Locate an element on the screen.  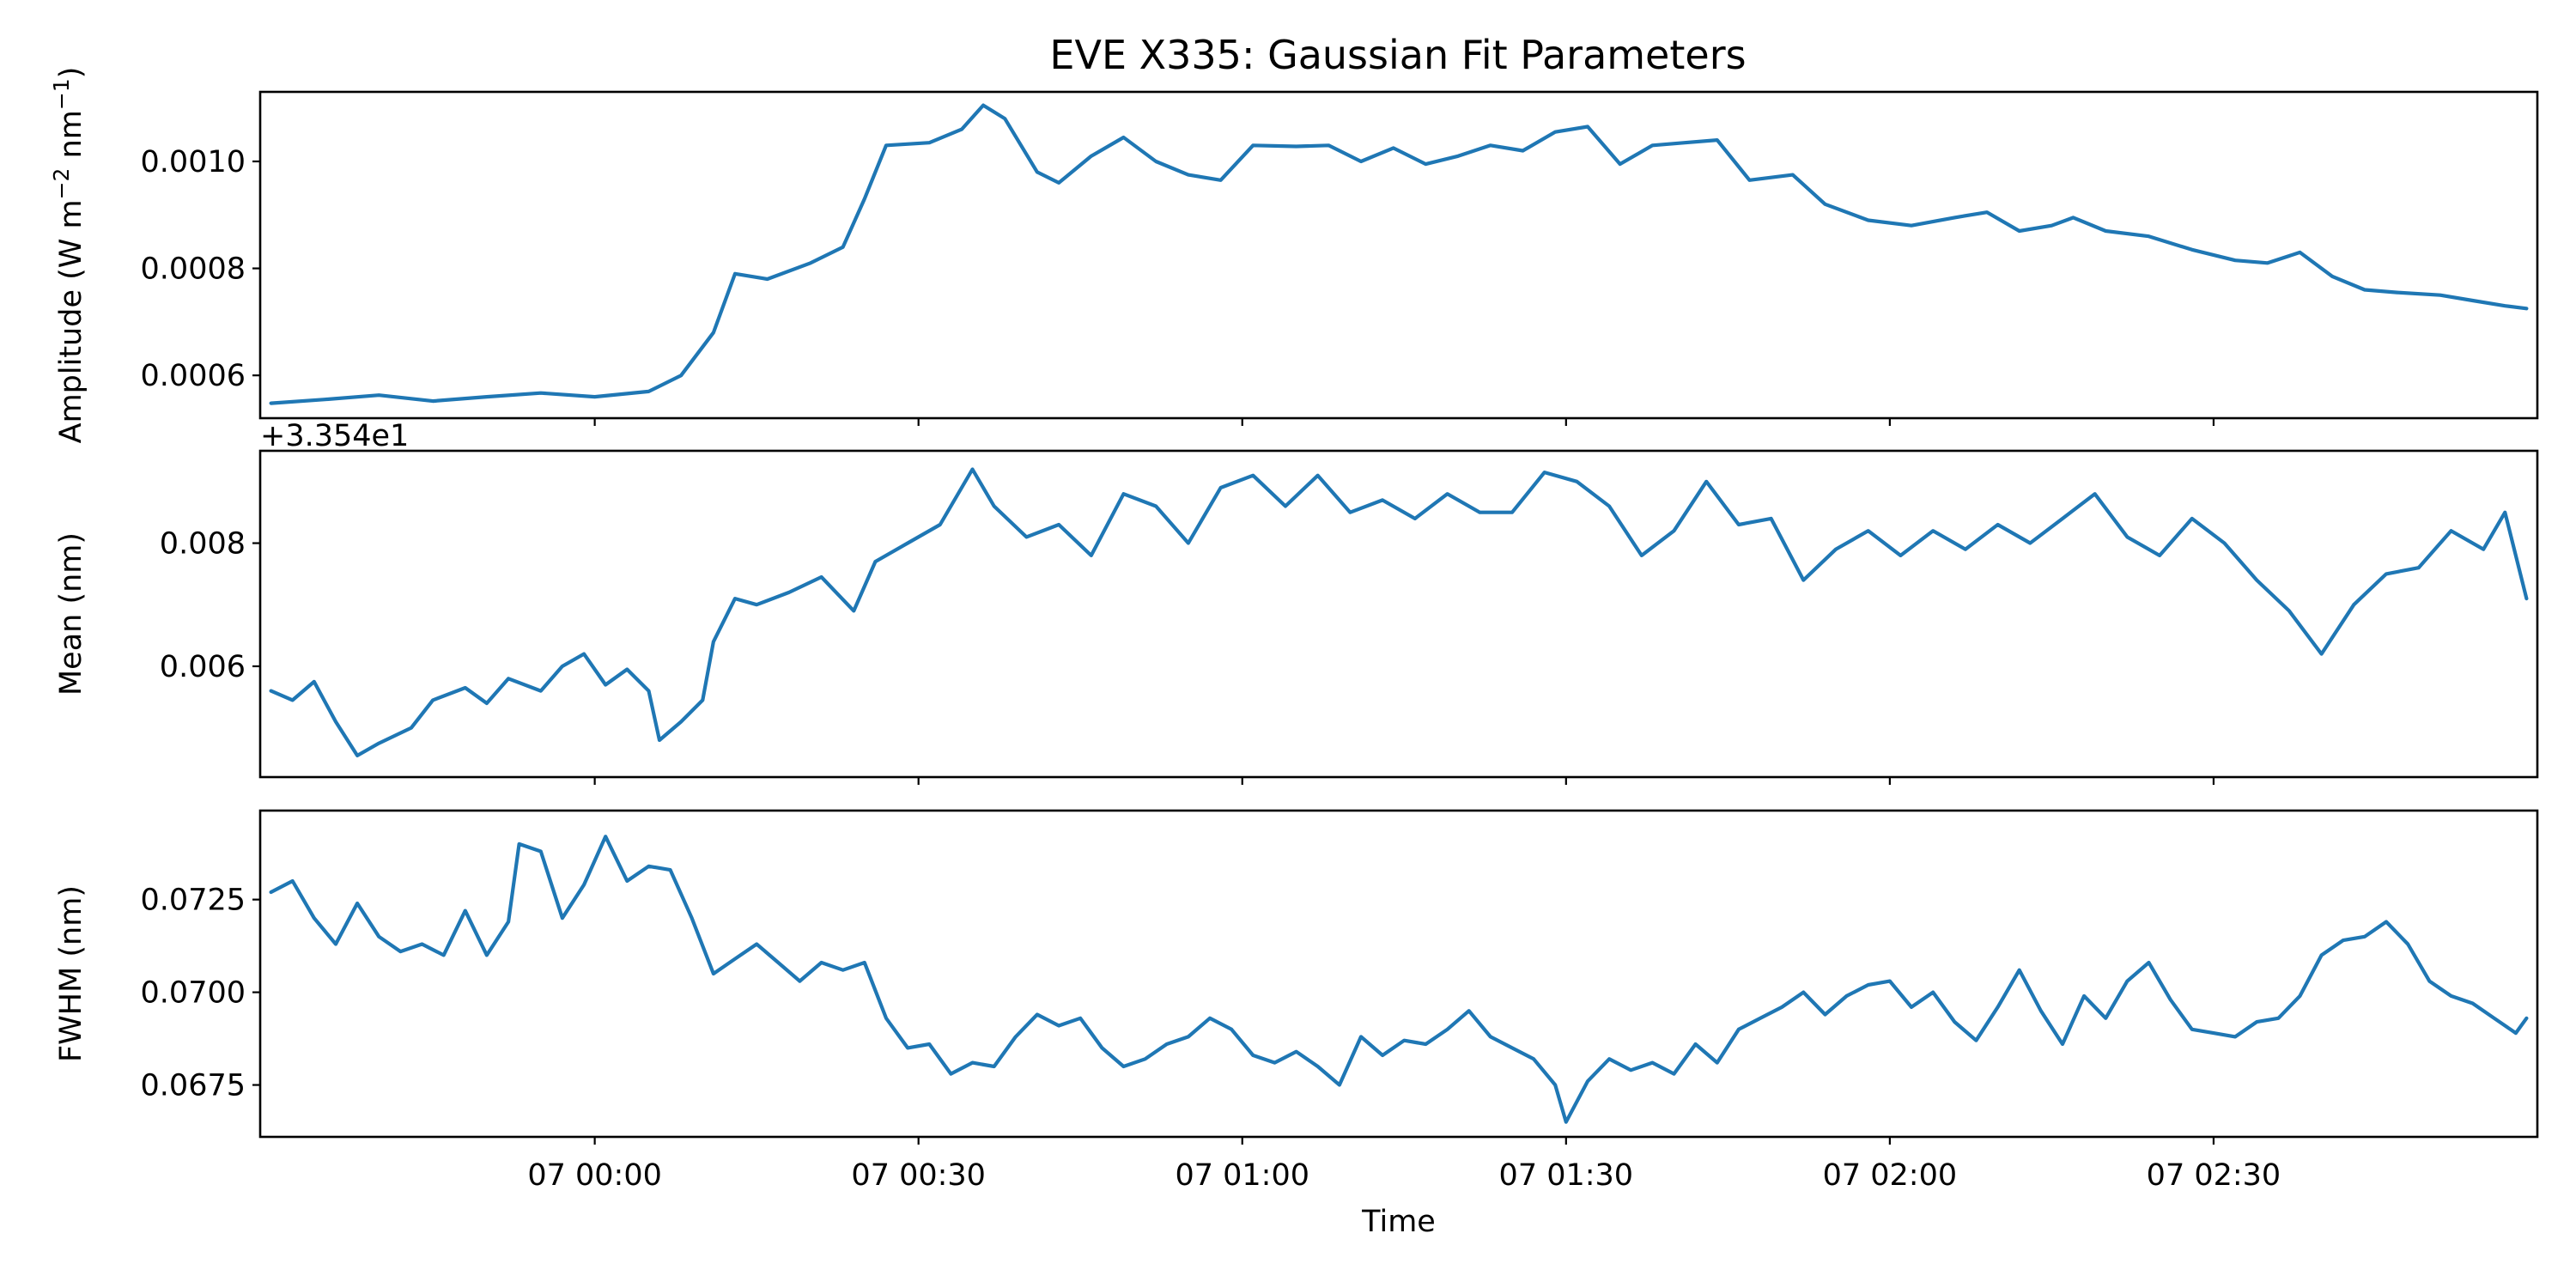
x-tick-label: 07 02:30 is located at coordinates (2214, 1175).